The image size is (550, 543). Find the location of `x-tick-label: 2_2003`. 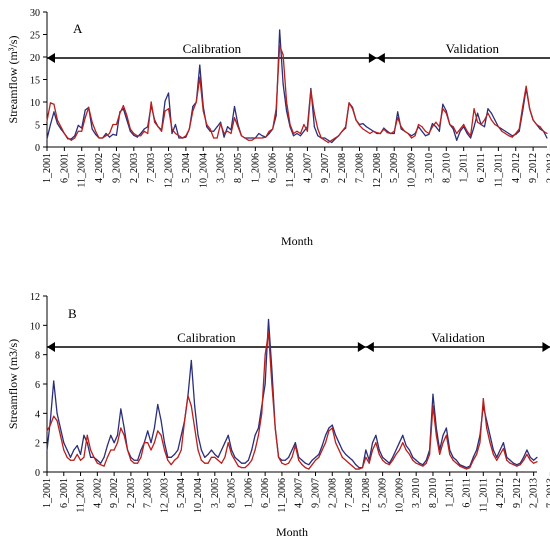

x-tick-label: 2_2003 is located at coordinates (134, 168).